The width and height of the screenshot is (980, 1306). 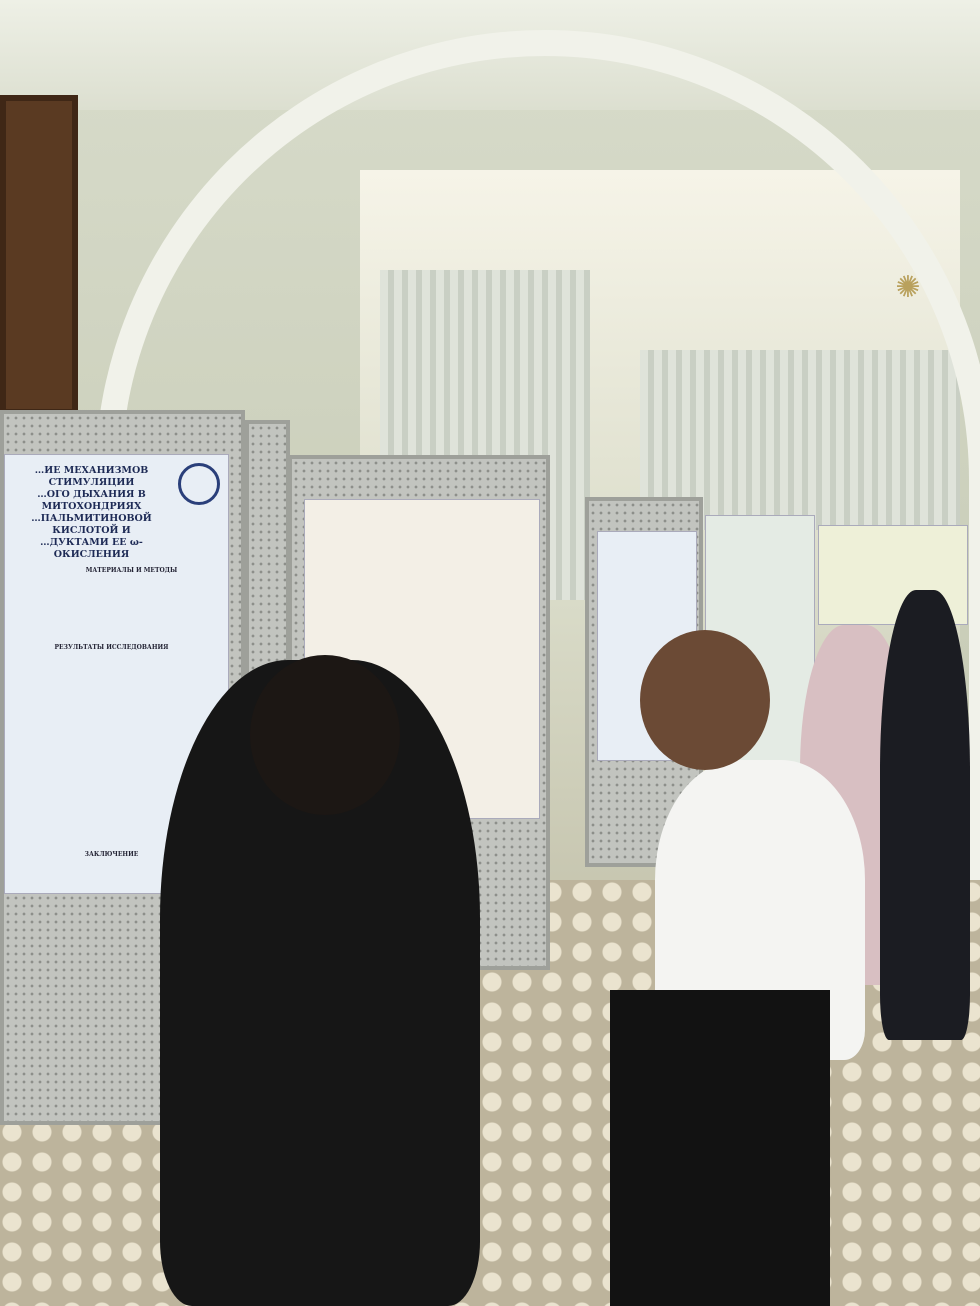 What do you see at coordinates (325, 735) in the screenshot?
I see `person-head` at bounding box center [325, 735].